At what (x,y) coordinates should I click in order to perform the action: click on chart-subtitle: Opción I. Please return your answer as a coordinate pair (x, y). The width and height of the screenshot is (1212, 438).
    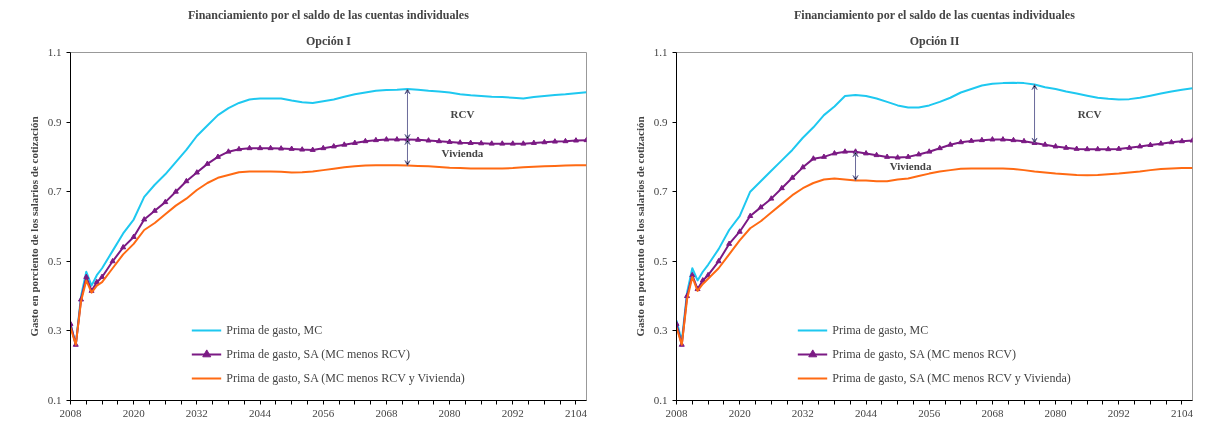
    Looking at the image, I should click on (328, 40).